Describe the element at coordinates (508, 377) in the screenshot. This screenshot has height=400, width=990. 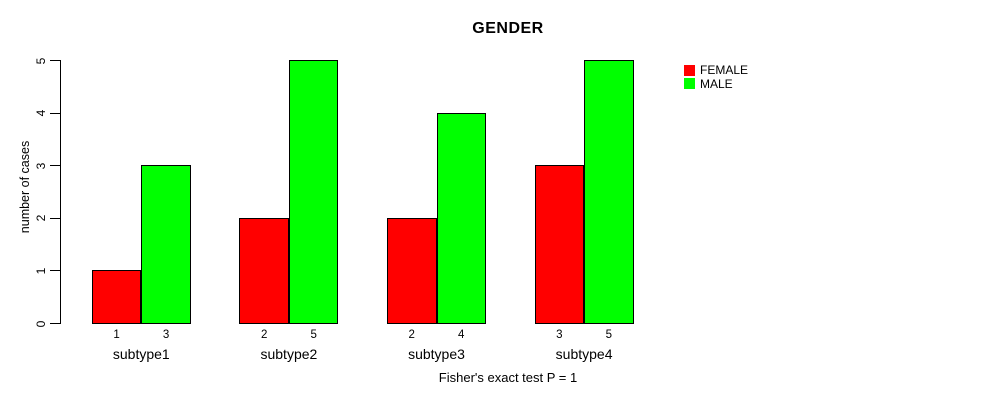
I see `caption-text: Fisher's exact test P = 1` at that location.